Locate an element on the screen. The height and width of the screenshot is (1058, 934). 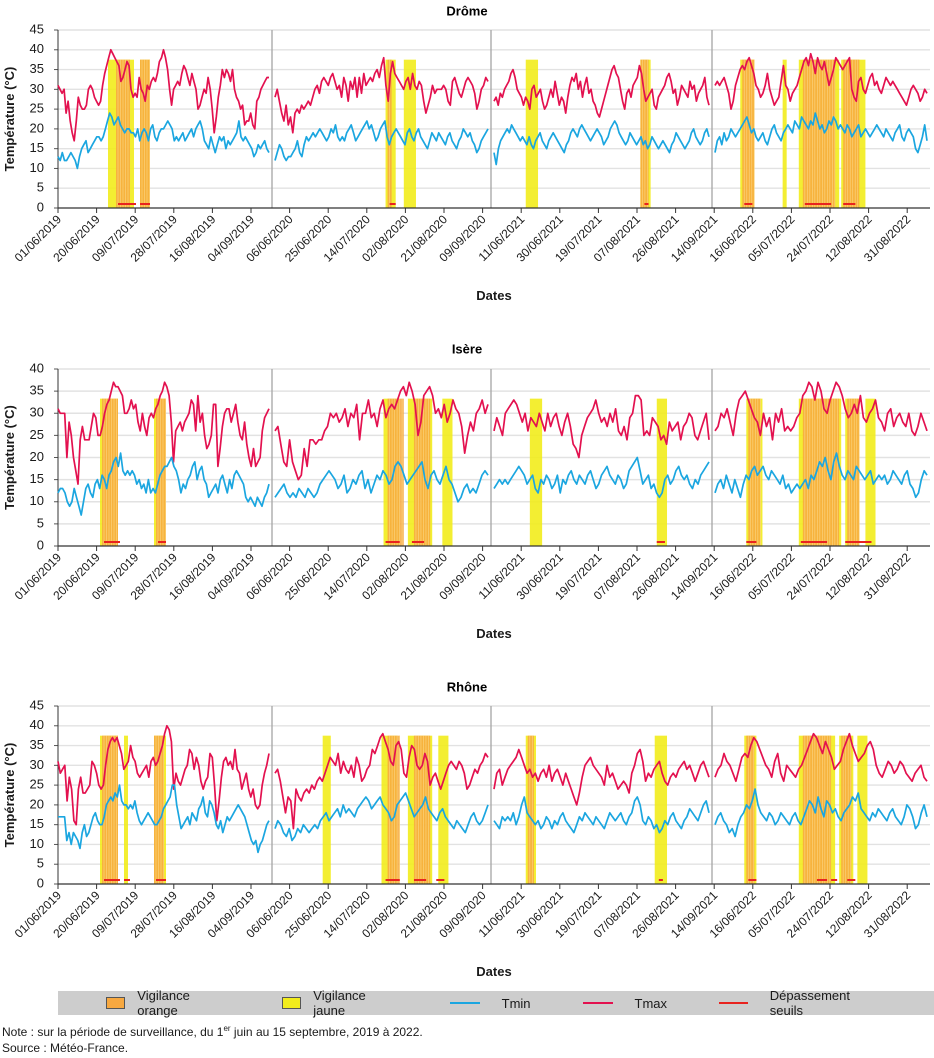
legend-item-vigilance-orange: Vigilance orange is located at coordinates (168, 1003).